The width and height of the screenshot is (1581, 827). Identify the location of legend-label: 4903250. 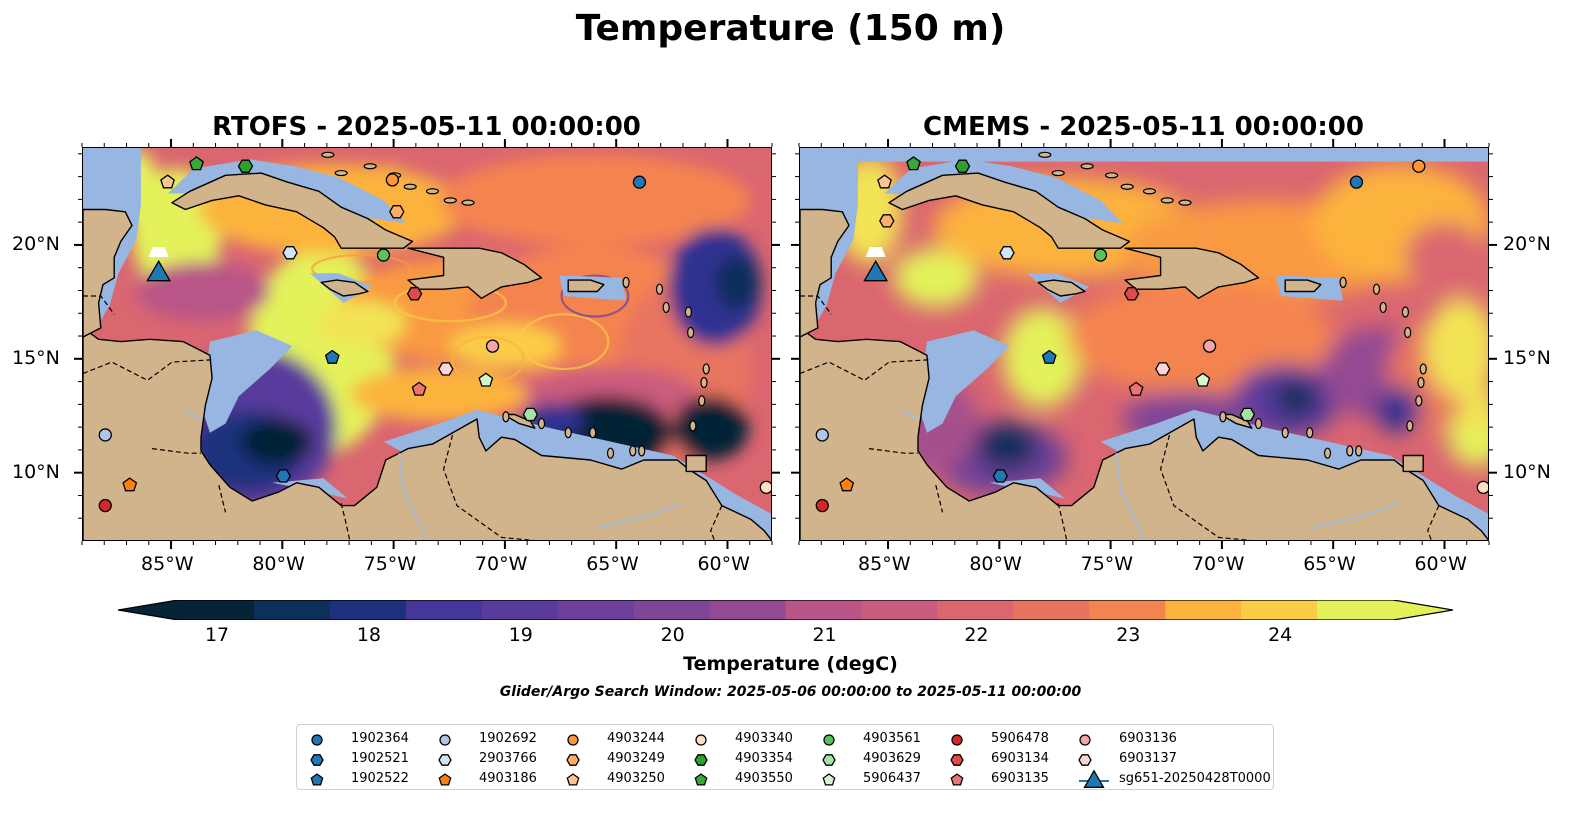
(636, 778).